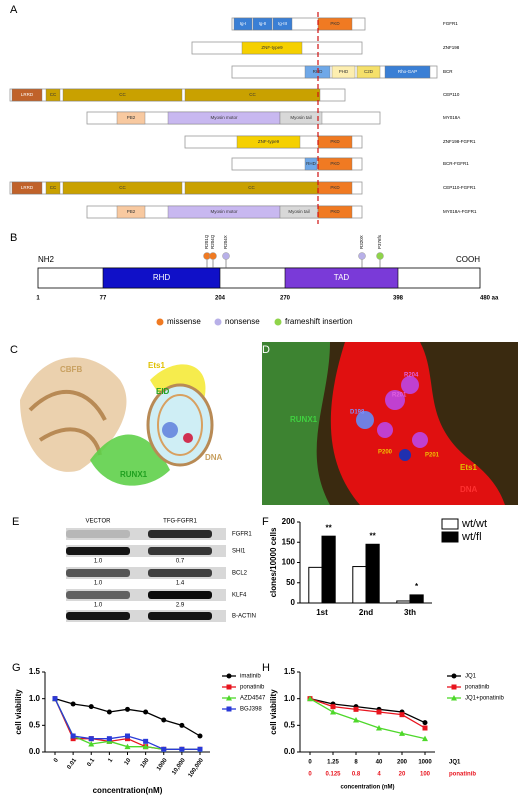  What do you see at coordinates (366, 612) in the screenshot?
I see `x-tick-label: 2nd` at bounding box center [366, 612].